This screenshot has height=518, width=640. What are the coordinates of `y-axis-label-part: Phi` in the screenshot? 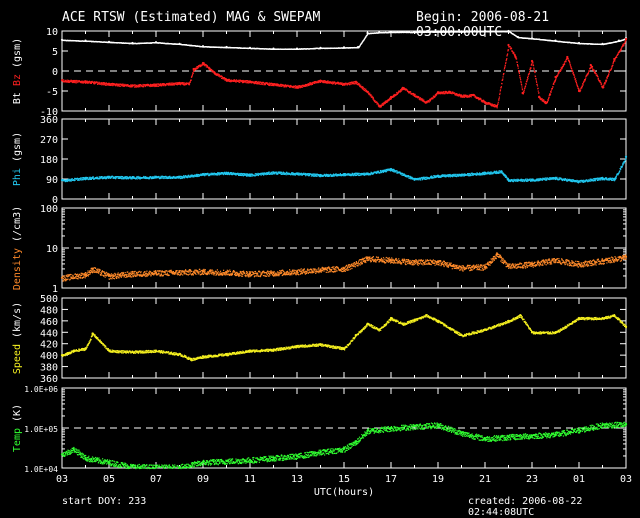 It's located at (17, 177).